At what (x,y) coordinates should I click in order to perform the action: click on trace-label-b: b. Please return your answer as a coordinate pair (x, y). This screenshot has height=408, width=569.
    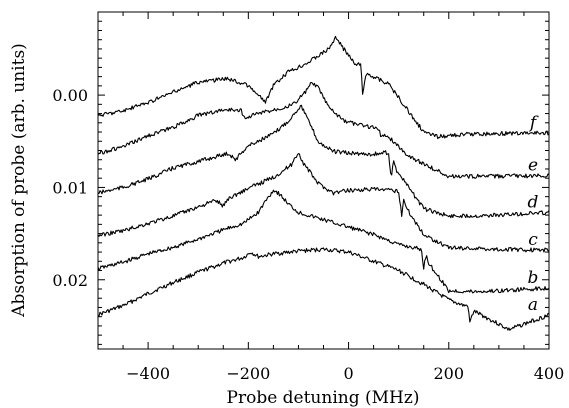
    Looking at the image, I should click on (533, 278).